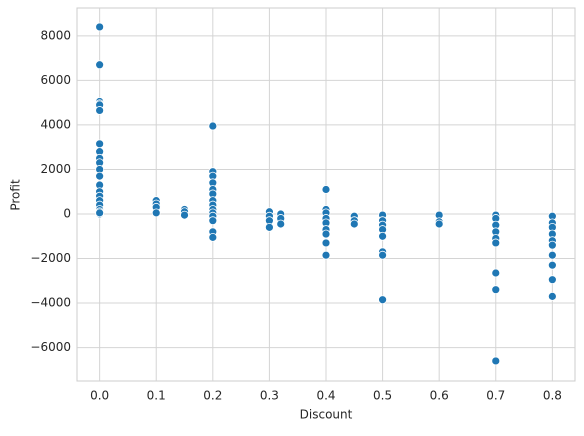  I want to click on x-tick-label: 0.0, so click(99, 396).